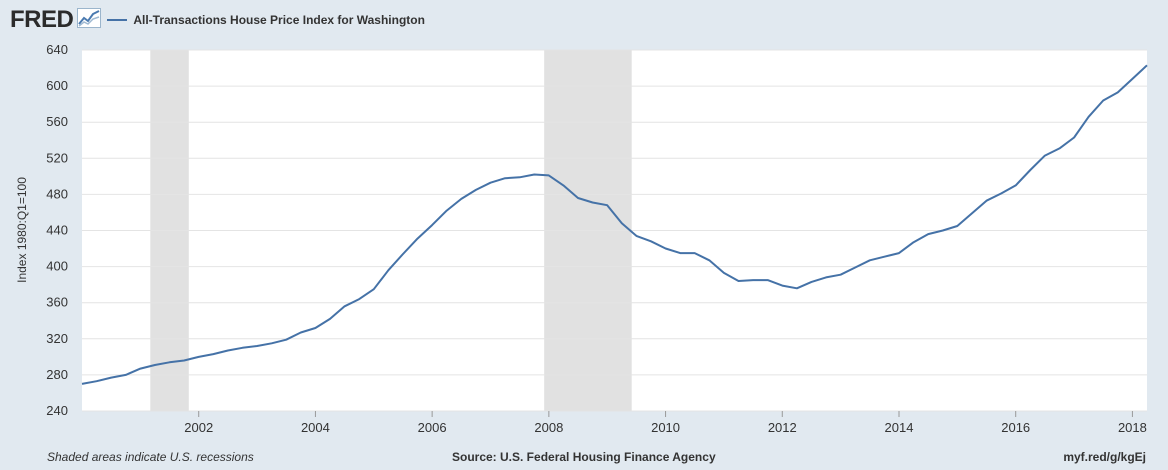 This screenshot has width=1168, height=470. Describe the element at coordinates (57, 85) in the screenshot. I see `y-tick-label: 600` at that location.